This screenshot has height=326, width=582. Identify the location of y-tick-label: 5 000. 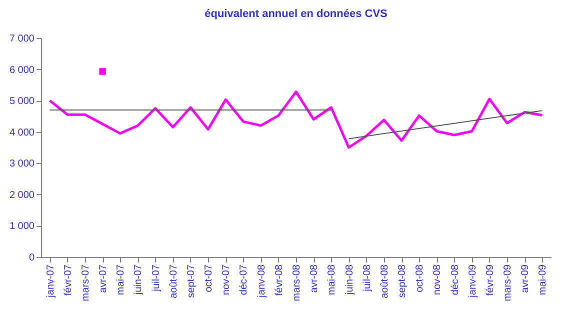
(22, 102).